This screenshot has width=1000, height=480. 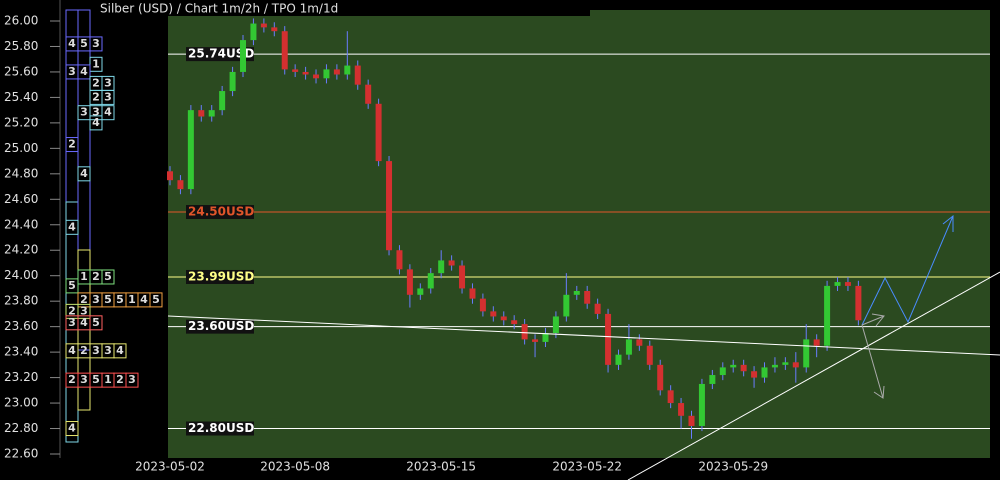 I want to click on y-tick-label: 25.60, so click(x=21, y=71).